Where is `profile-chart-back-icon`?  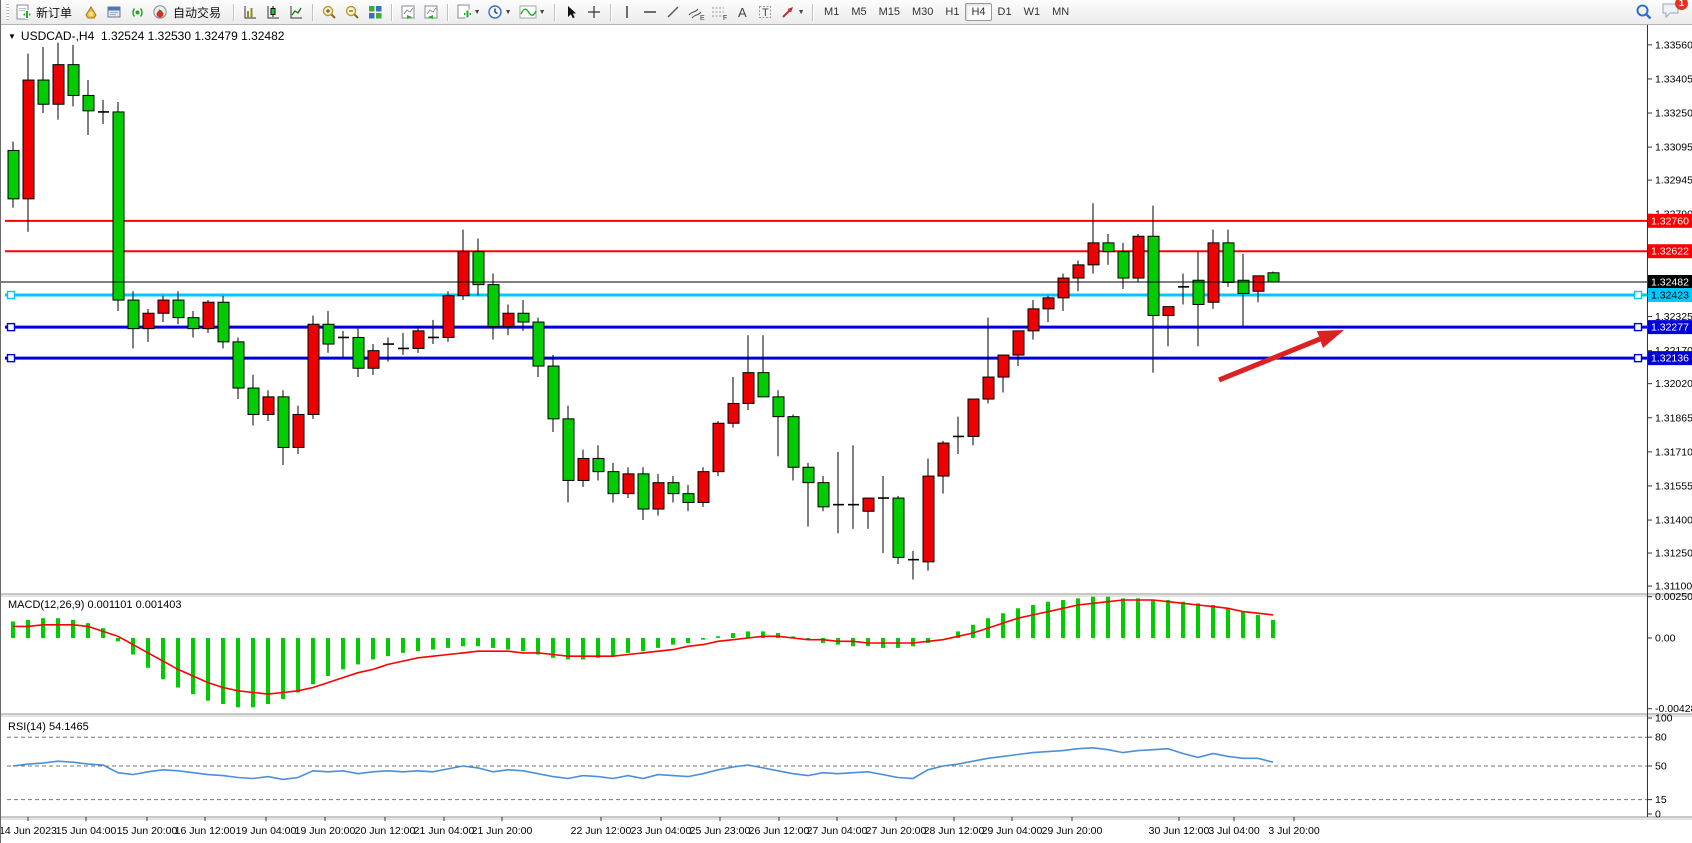
profile-chart-back-icon is located at coordinates (431, 12).